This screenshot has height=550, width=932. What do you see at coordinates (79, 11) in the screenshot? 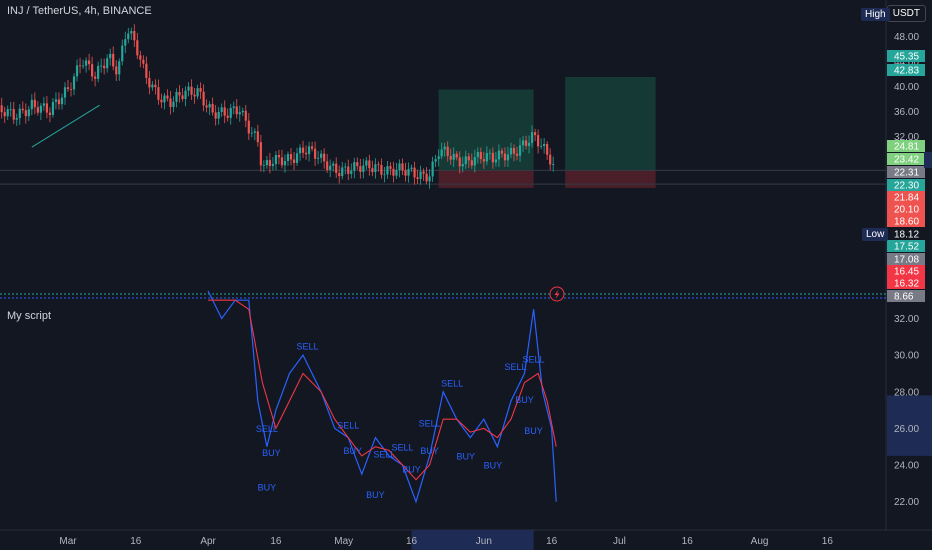
I see `symbol-title: INJ / TetherUS, 4h, BINANCE` at bounding box center [79, 11].